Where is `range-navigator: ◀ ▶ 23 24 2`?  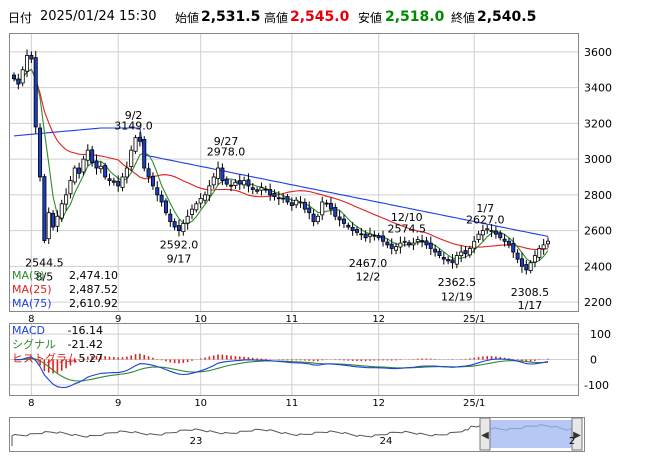
range-navigator: ◀ ▶ 23 24 2 is located at coordinates (297, 434).